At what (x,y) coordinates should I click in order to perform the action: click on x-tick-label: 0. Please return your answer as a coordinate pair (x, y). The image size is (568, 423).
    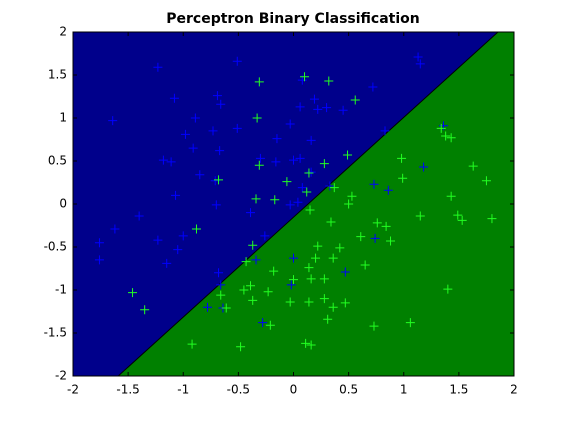
    Looking at the image, I should click on (294, 390).